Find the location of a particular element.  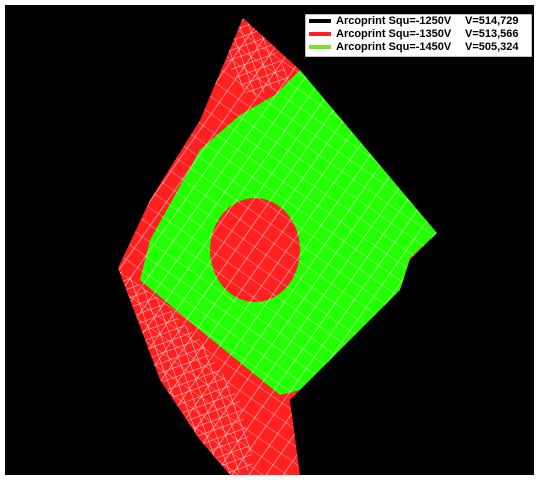

legend-label: Arcoprint Squ=-1350V is located at coordinates (394, 34).